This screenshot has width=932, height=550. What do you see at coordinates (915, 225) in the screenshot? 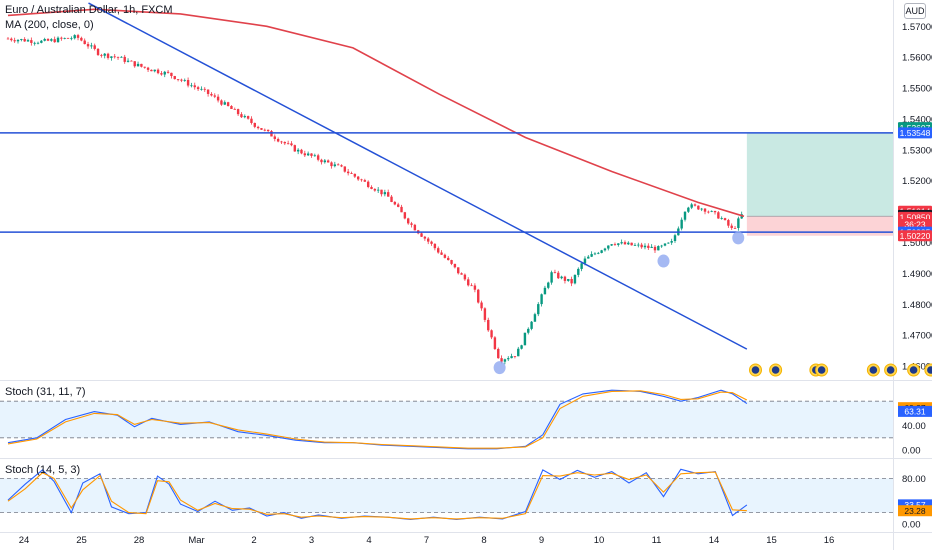
I see `price-axis-tag-label: 36:23` at bounding box center [915, 225].